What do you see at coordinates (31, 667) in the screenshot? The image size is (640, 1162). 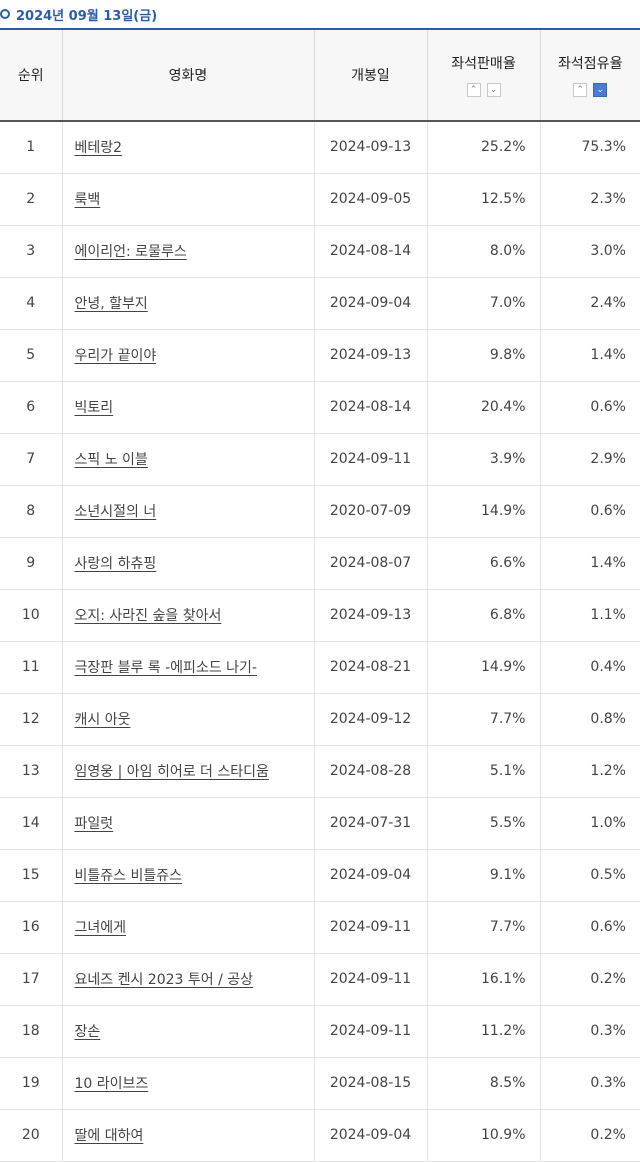 I see `rank-cell: 11` at bounding box center [31, 667].